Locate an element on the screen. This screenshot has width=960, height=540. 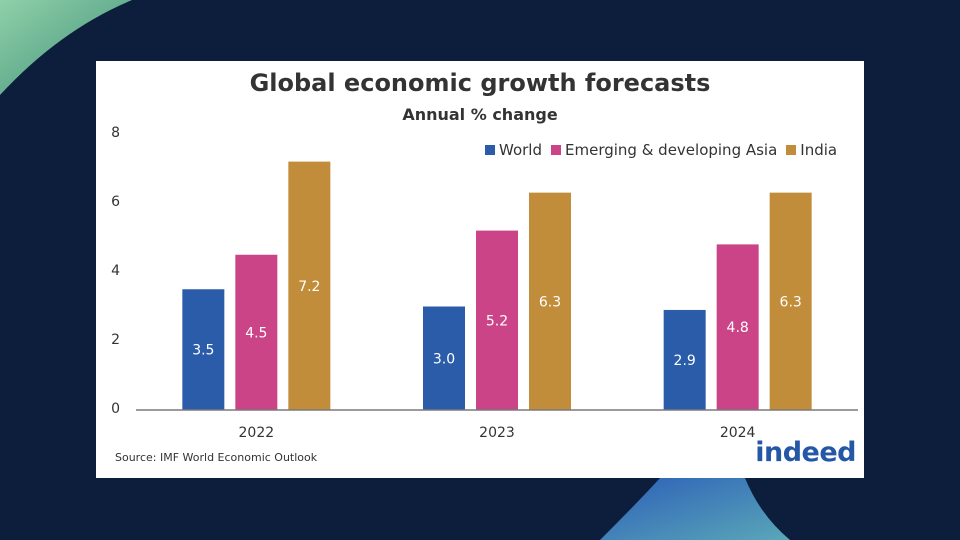
bar-world-2024 is located at coordinates (684, 359).